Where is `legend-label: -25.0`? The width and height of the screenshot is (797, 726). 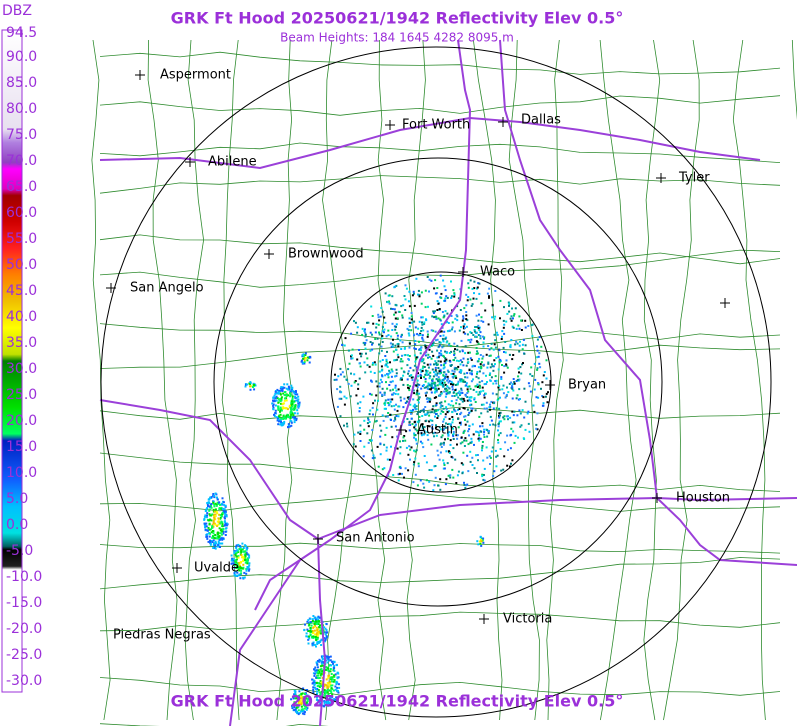 legend-label: -25.0 is located at coordinates (24, 655).